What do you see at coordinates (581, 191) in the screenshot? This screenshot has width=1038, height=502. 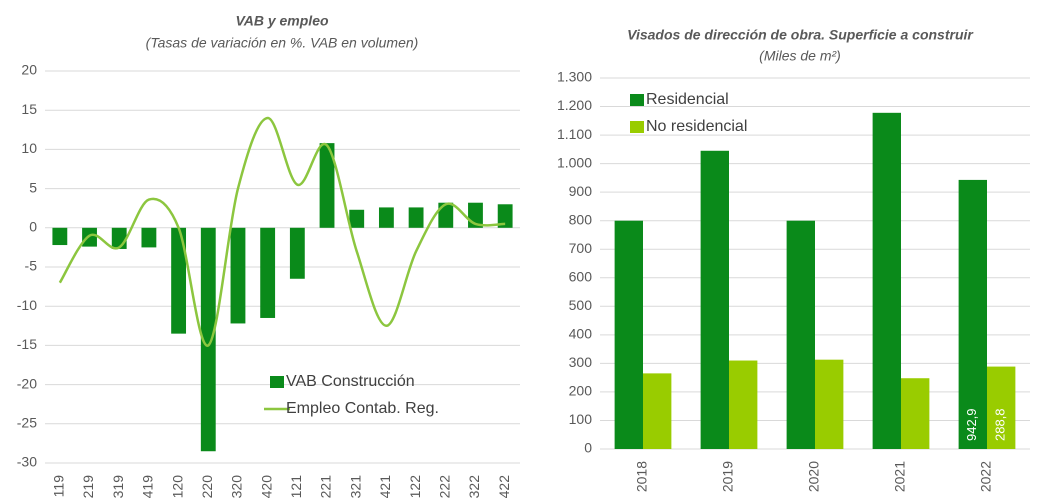 I see `y-tick-label: 900` at bounding box center [581, 191].